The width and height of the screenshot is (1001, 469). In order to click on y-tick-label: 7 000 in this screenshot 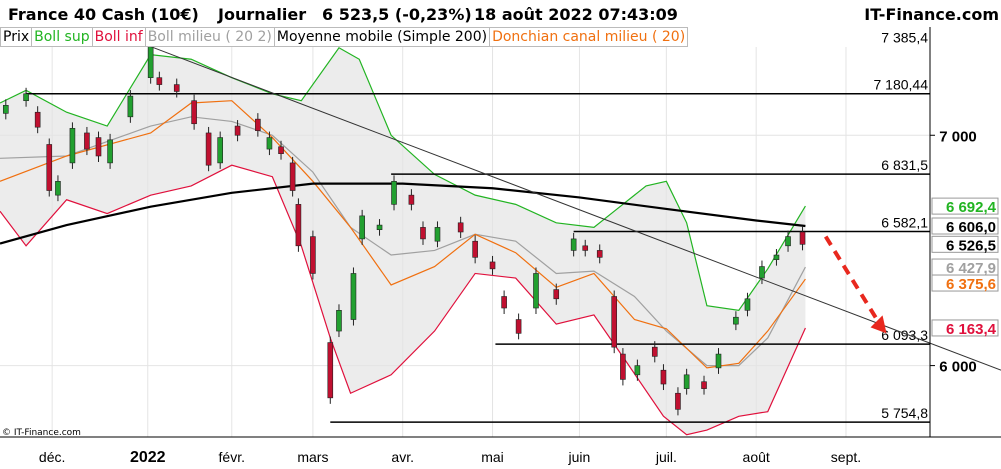, I will do `click(958, 136)`.